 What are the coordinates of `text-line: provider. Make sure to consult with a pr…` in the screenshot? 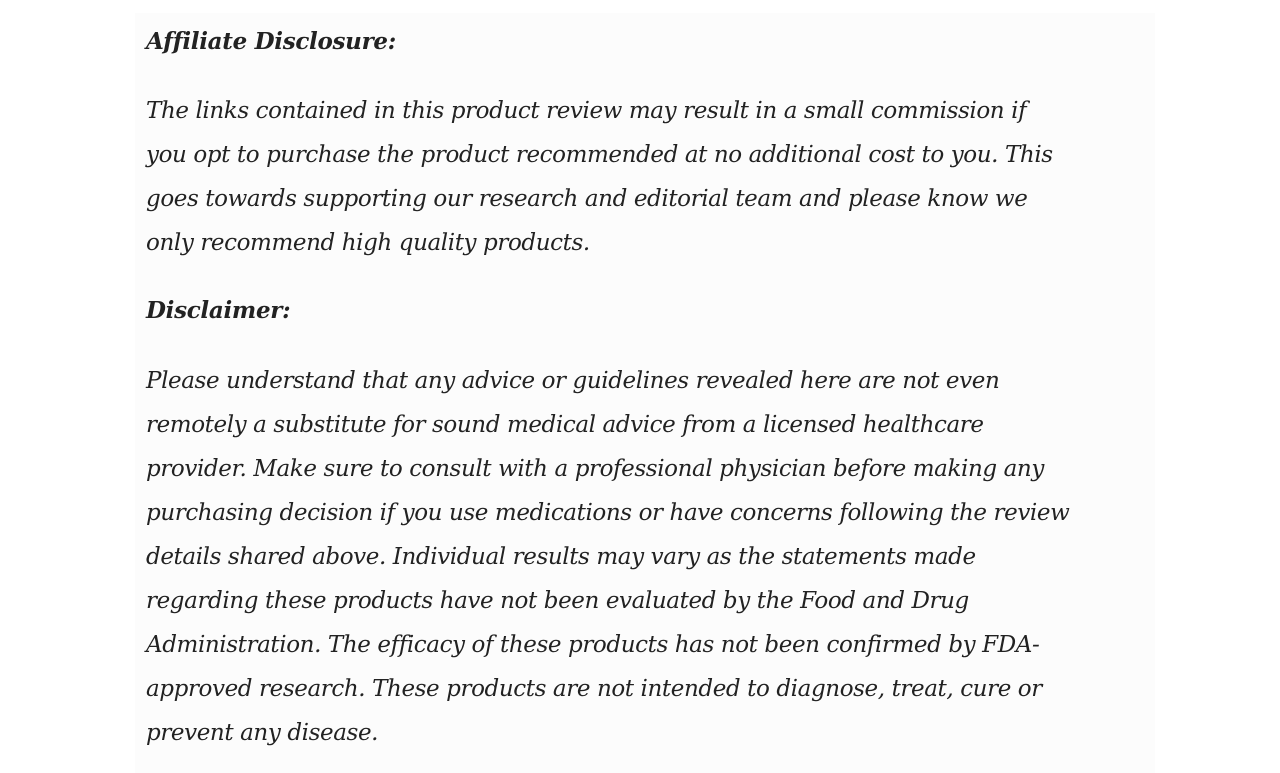 It's located at (595, 469).